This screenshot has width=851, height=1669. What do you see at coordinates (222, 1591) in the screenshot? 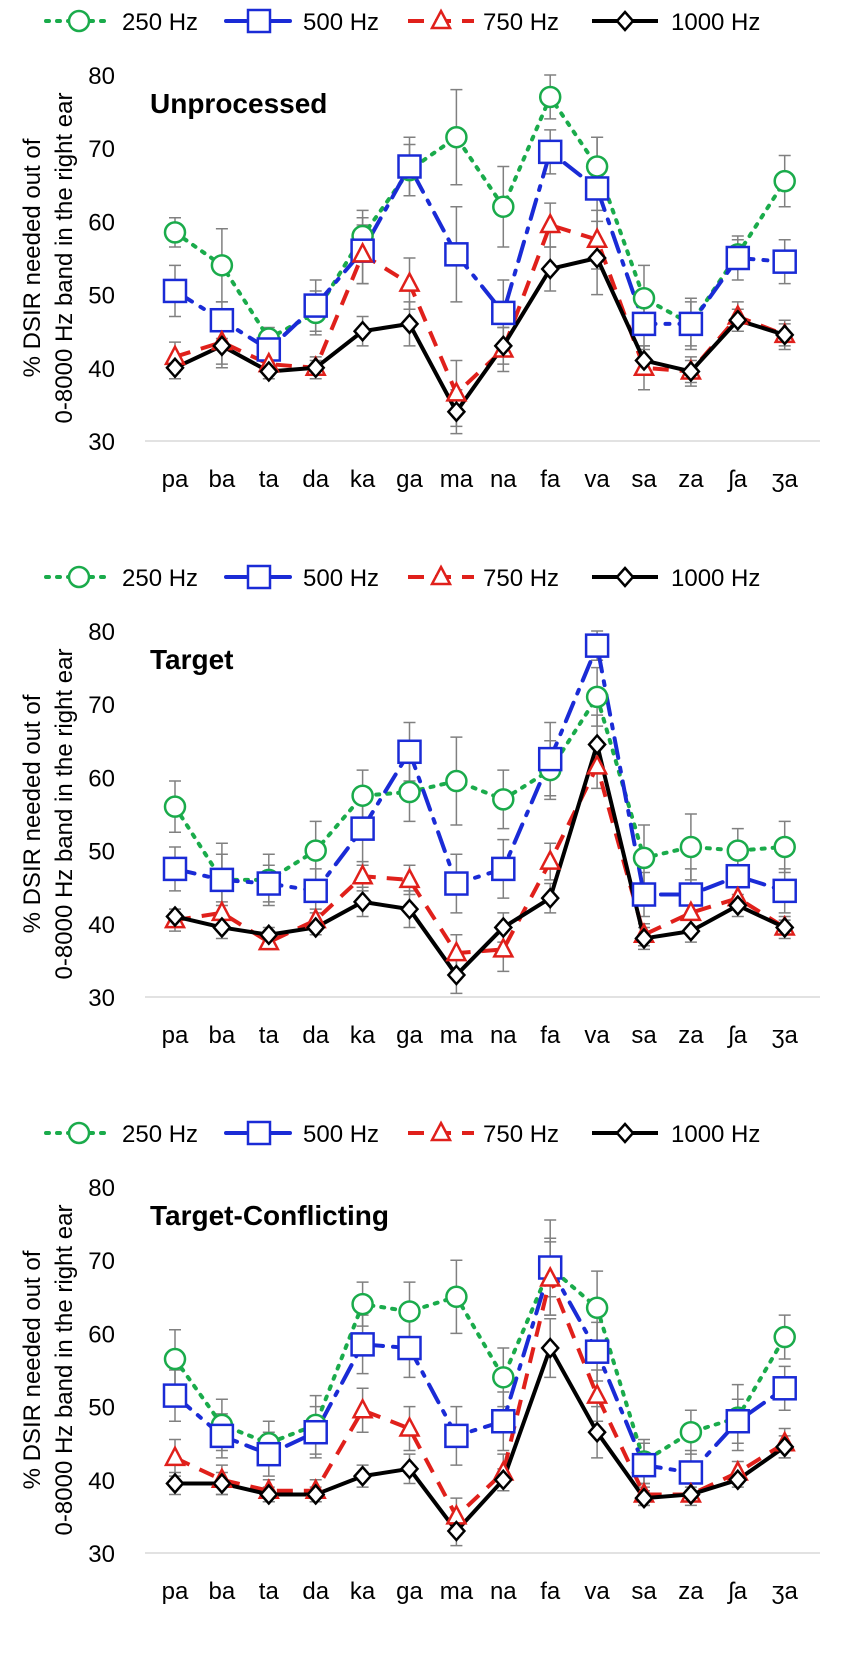
I see `category-label: ba` at bounding box center [222, 1591].